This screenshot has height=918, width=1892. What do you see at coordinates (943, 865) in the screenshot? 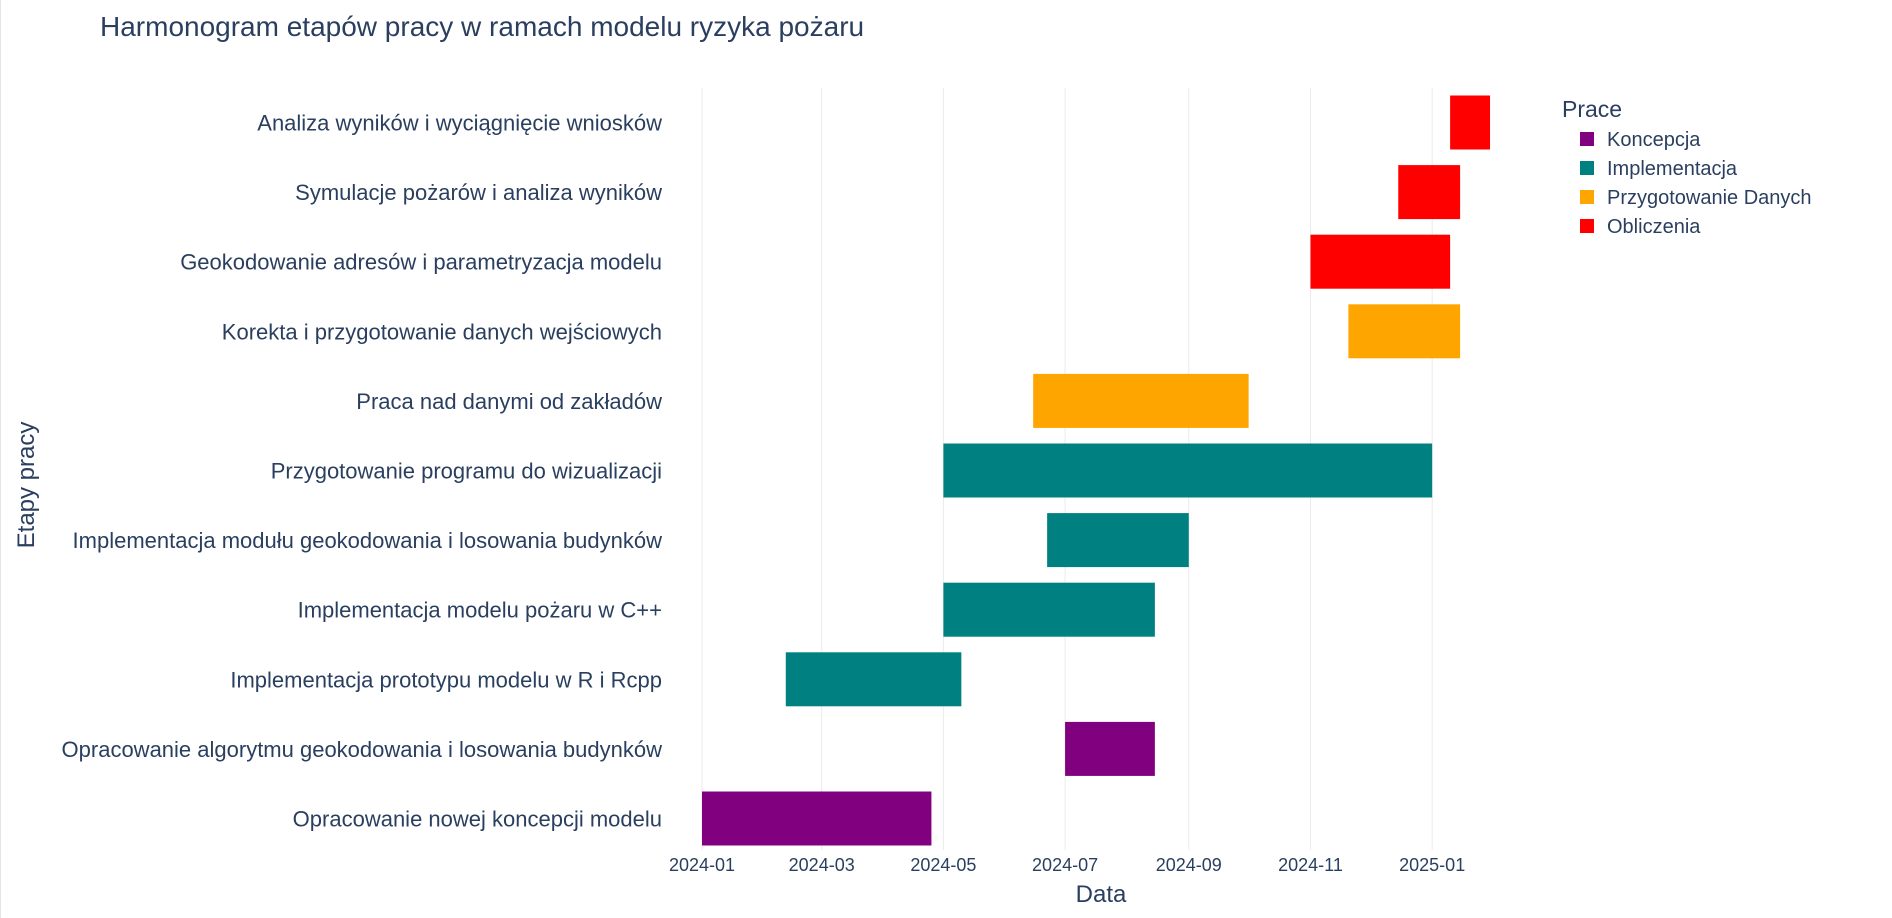
I see `x-tick-label: 2024-05` at bounding box center [943, 865].